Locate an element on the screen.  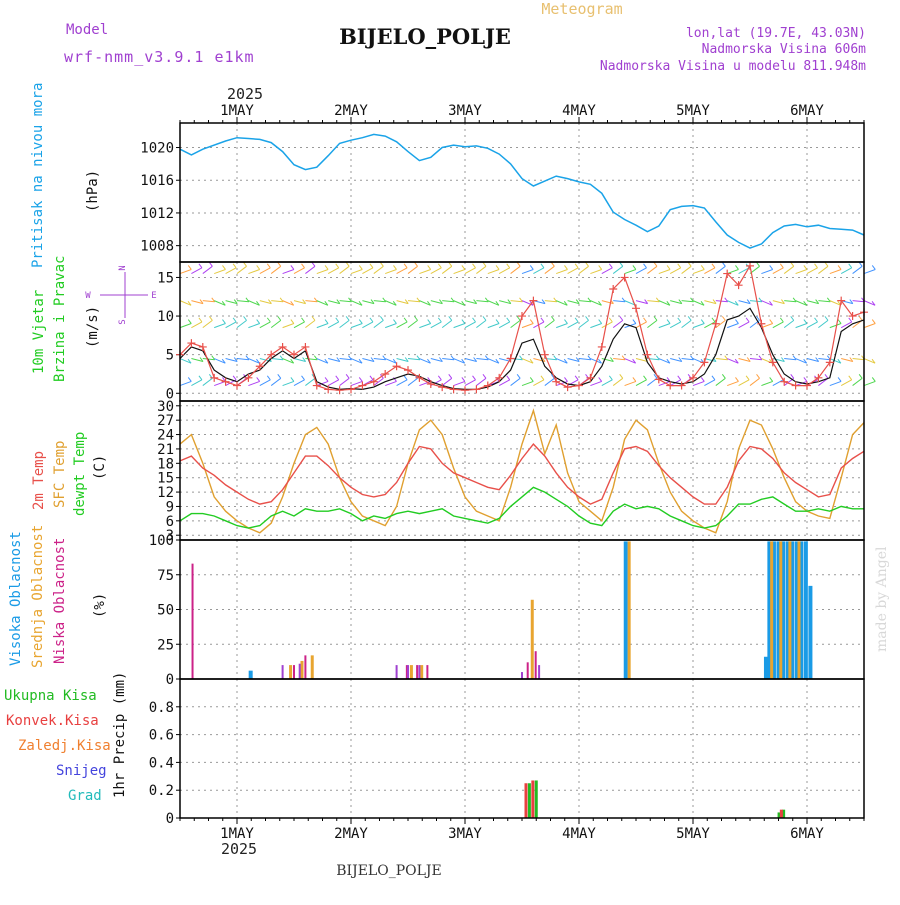
xtick-label-bottom: 1MAY is located at coordinates (237, 834).